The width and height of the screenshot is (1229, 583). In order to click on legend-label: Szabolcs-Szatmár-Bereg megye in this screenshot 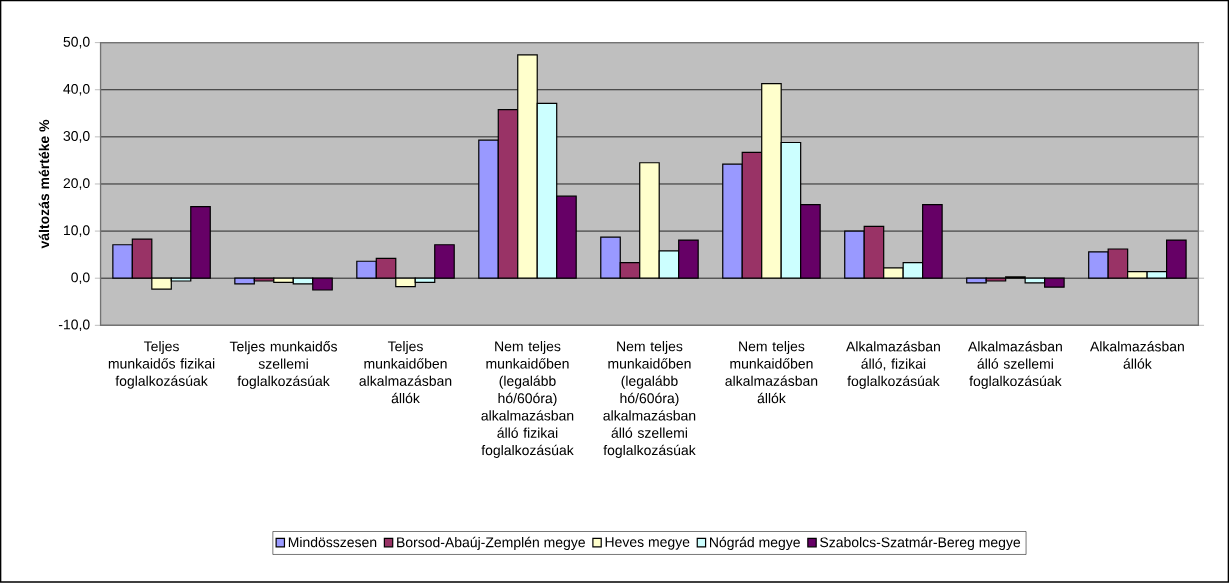, I will do `click(920, 543)`.